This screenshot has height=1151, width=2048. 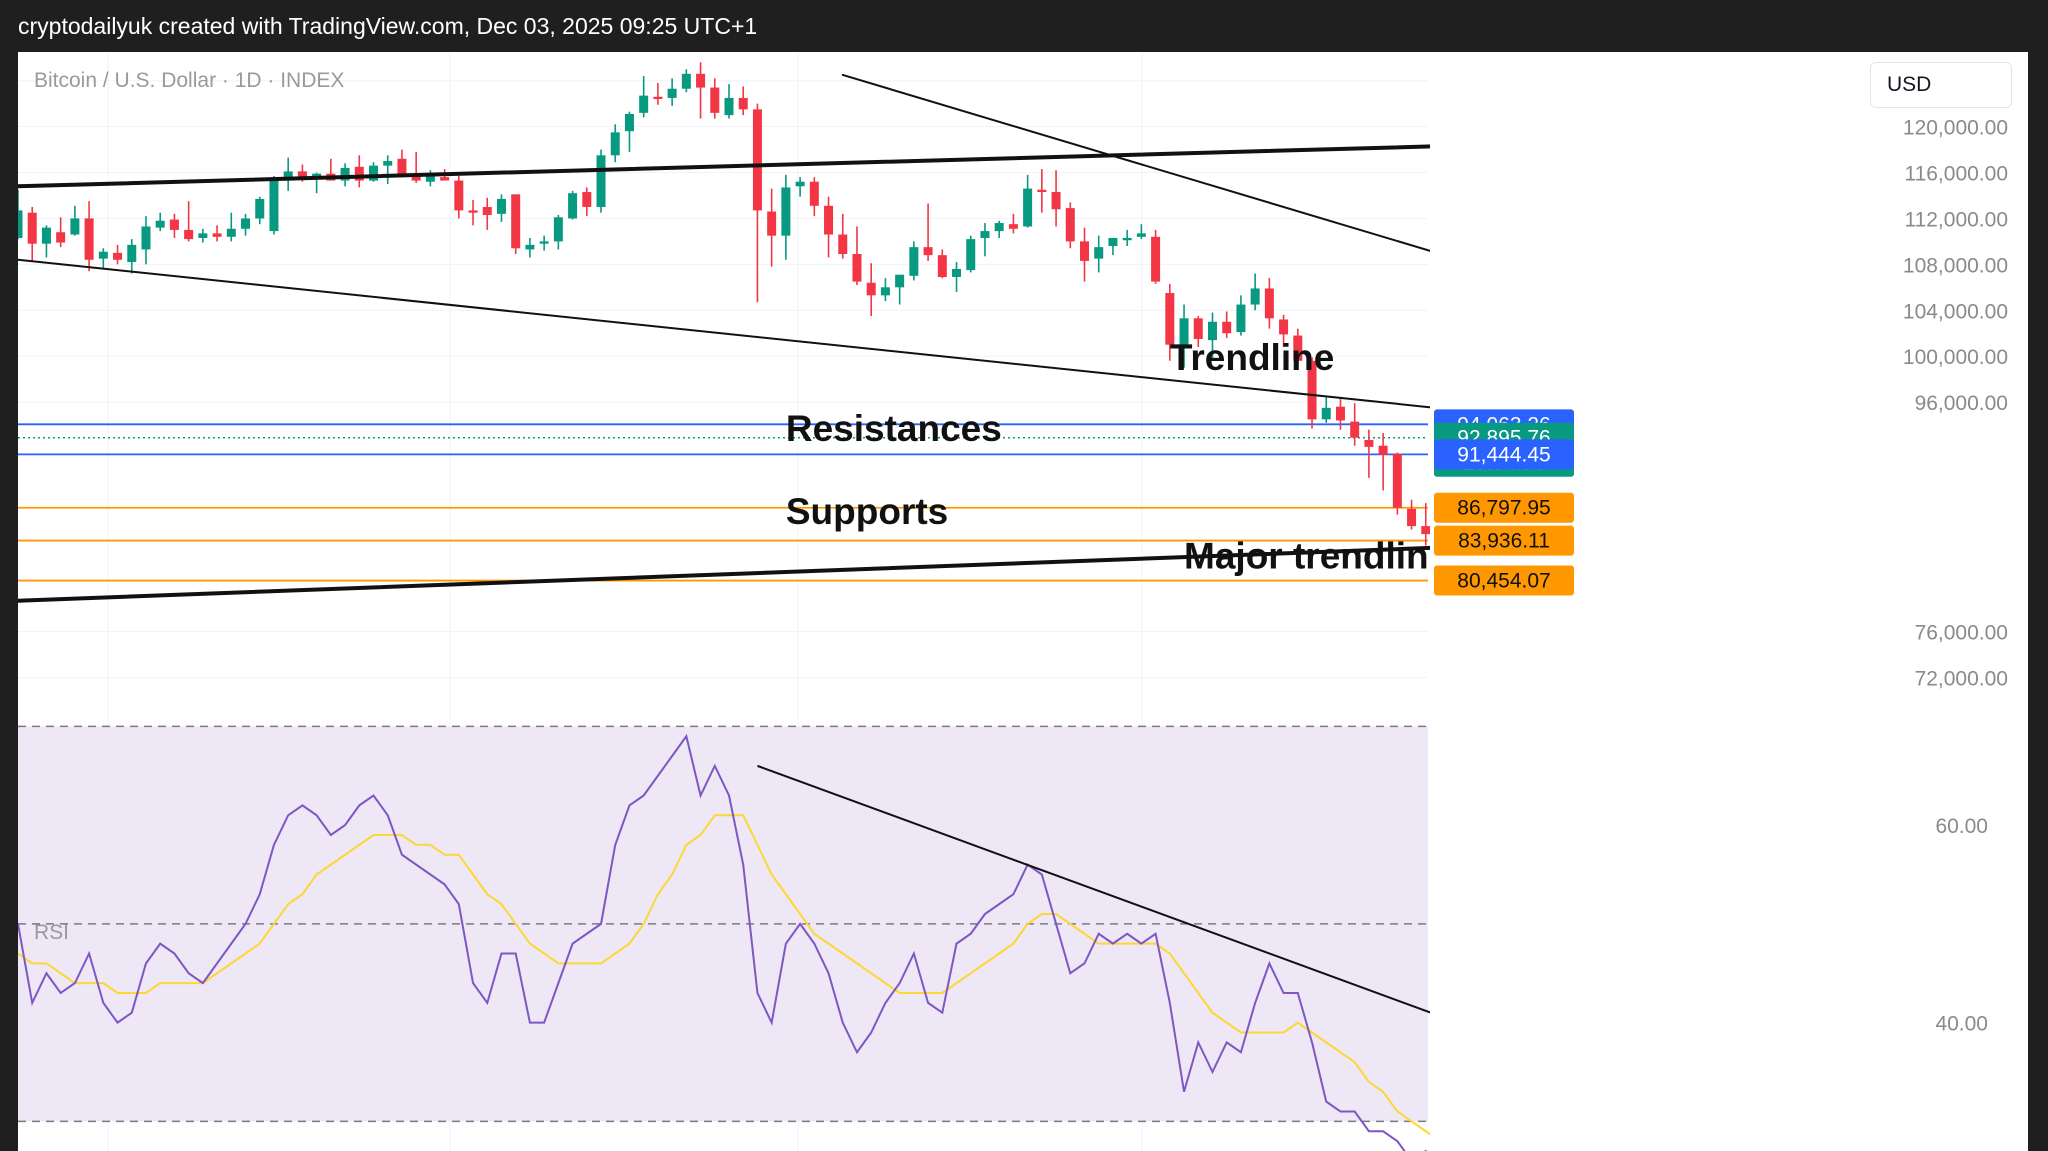 What do you see at coordinates (1252, 357) in the screenshot?
I see `annotation-label: Trendline` at bounding box center [1252, 357].